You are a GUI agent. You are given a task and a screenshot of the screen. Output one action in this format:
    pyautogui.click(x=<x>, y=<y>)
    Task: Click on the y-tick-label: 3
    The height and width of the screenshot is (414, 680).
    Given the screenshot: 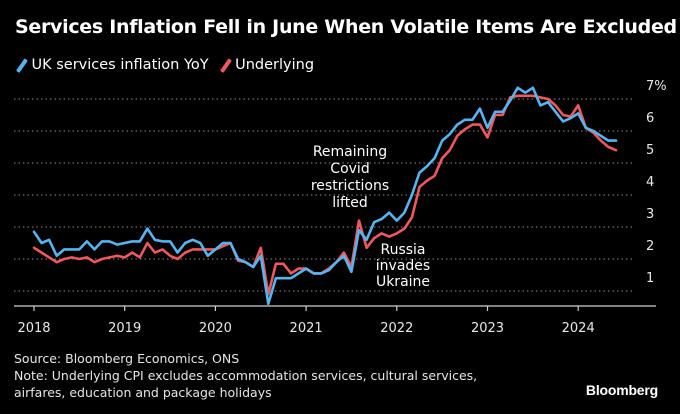 What is the action you would take?
    pyautogui.click(x=650, y=214)
    